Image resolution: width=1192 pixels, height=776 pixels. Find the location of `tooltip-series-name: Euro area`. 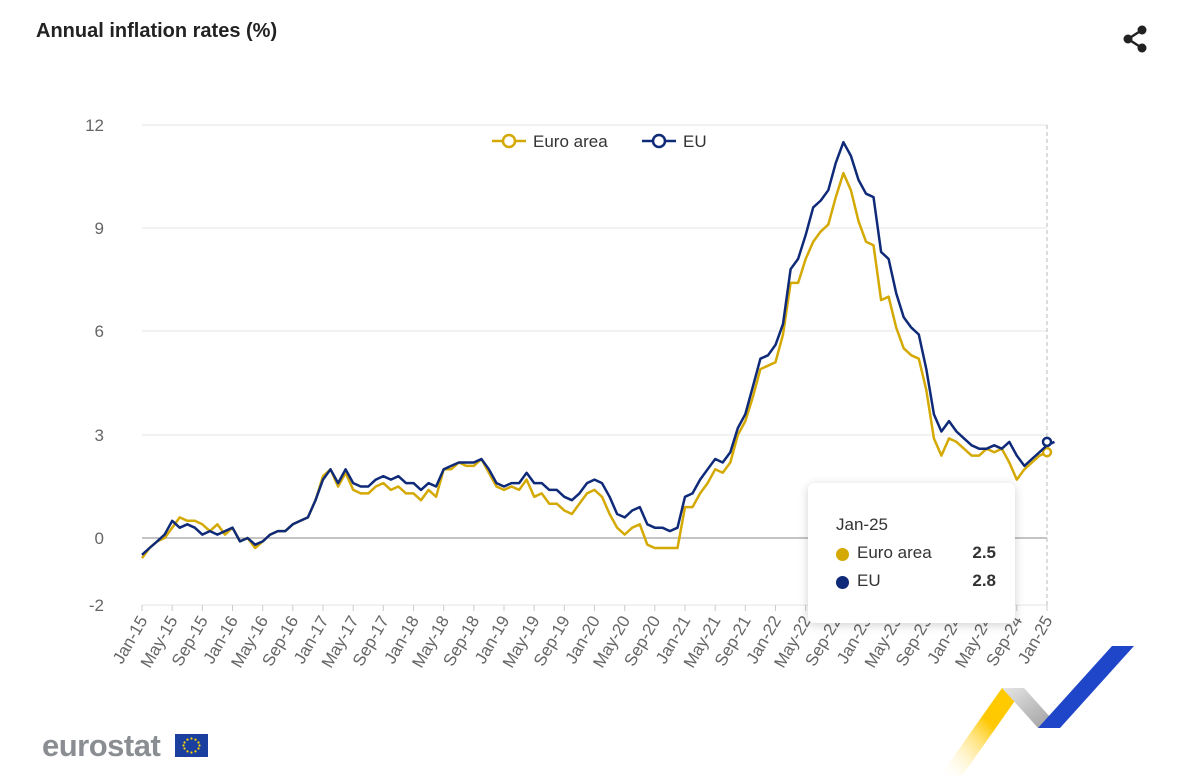

tooltip-series-name: Euro area is located at coordinates (894, 552).